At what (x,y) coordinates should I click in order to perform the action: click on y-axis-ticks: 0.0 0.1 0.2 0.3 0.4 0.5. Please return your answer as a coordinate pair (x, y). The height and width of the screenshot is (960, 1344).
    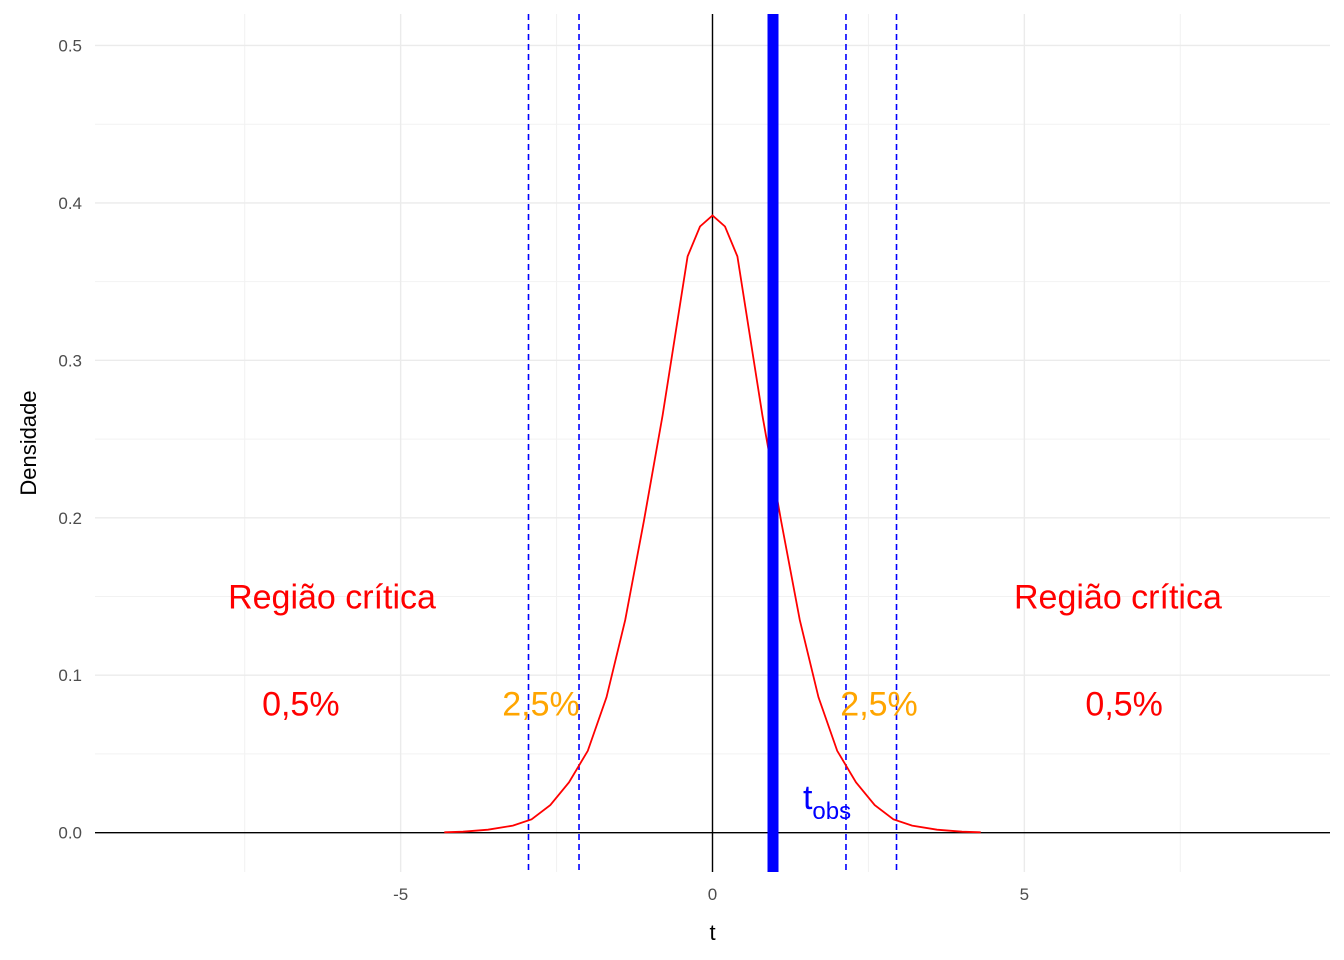
    Looking at the image, I should click on (70, 439).